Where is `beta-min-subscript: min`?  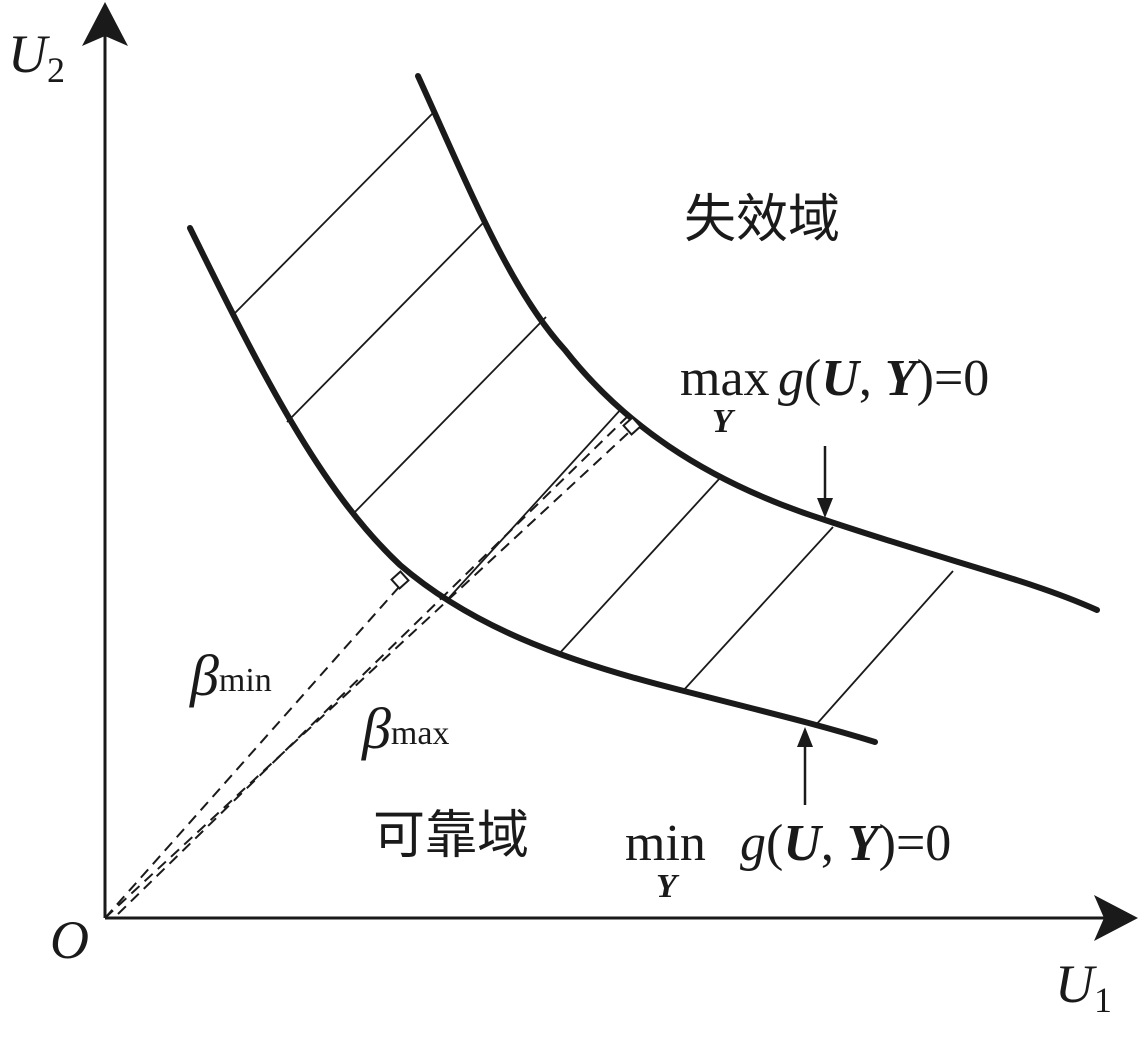
beta-min-subscript: min is located at coordinates (245, 680).